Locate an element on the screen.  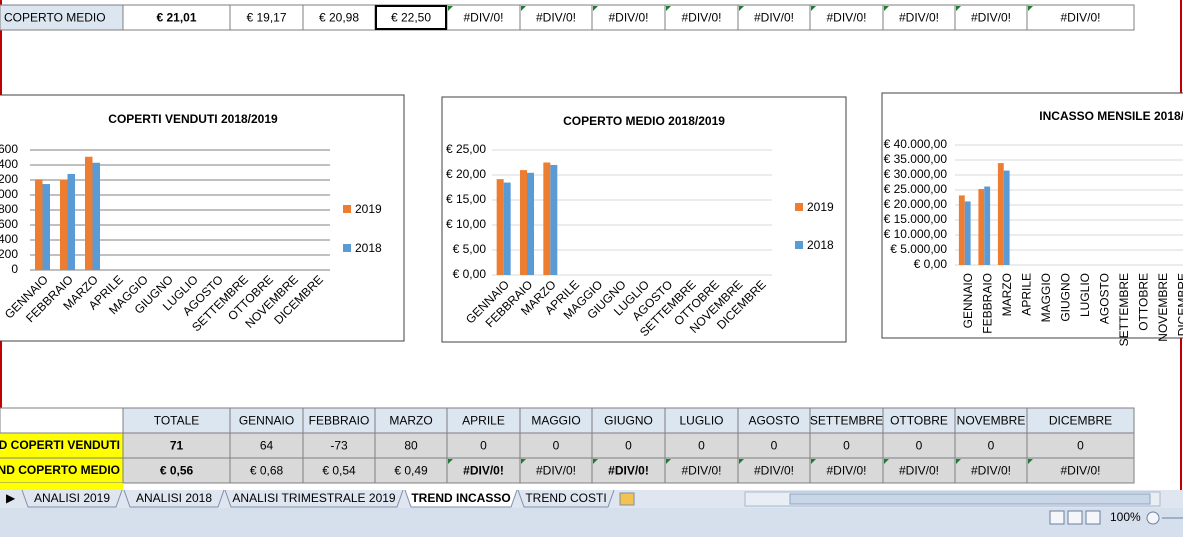
cell-text: € 19,17 is located at coordinates (266, 18).